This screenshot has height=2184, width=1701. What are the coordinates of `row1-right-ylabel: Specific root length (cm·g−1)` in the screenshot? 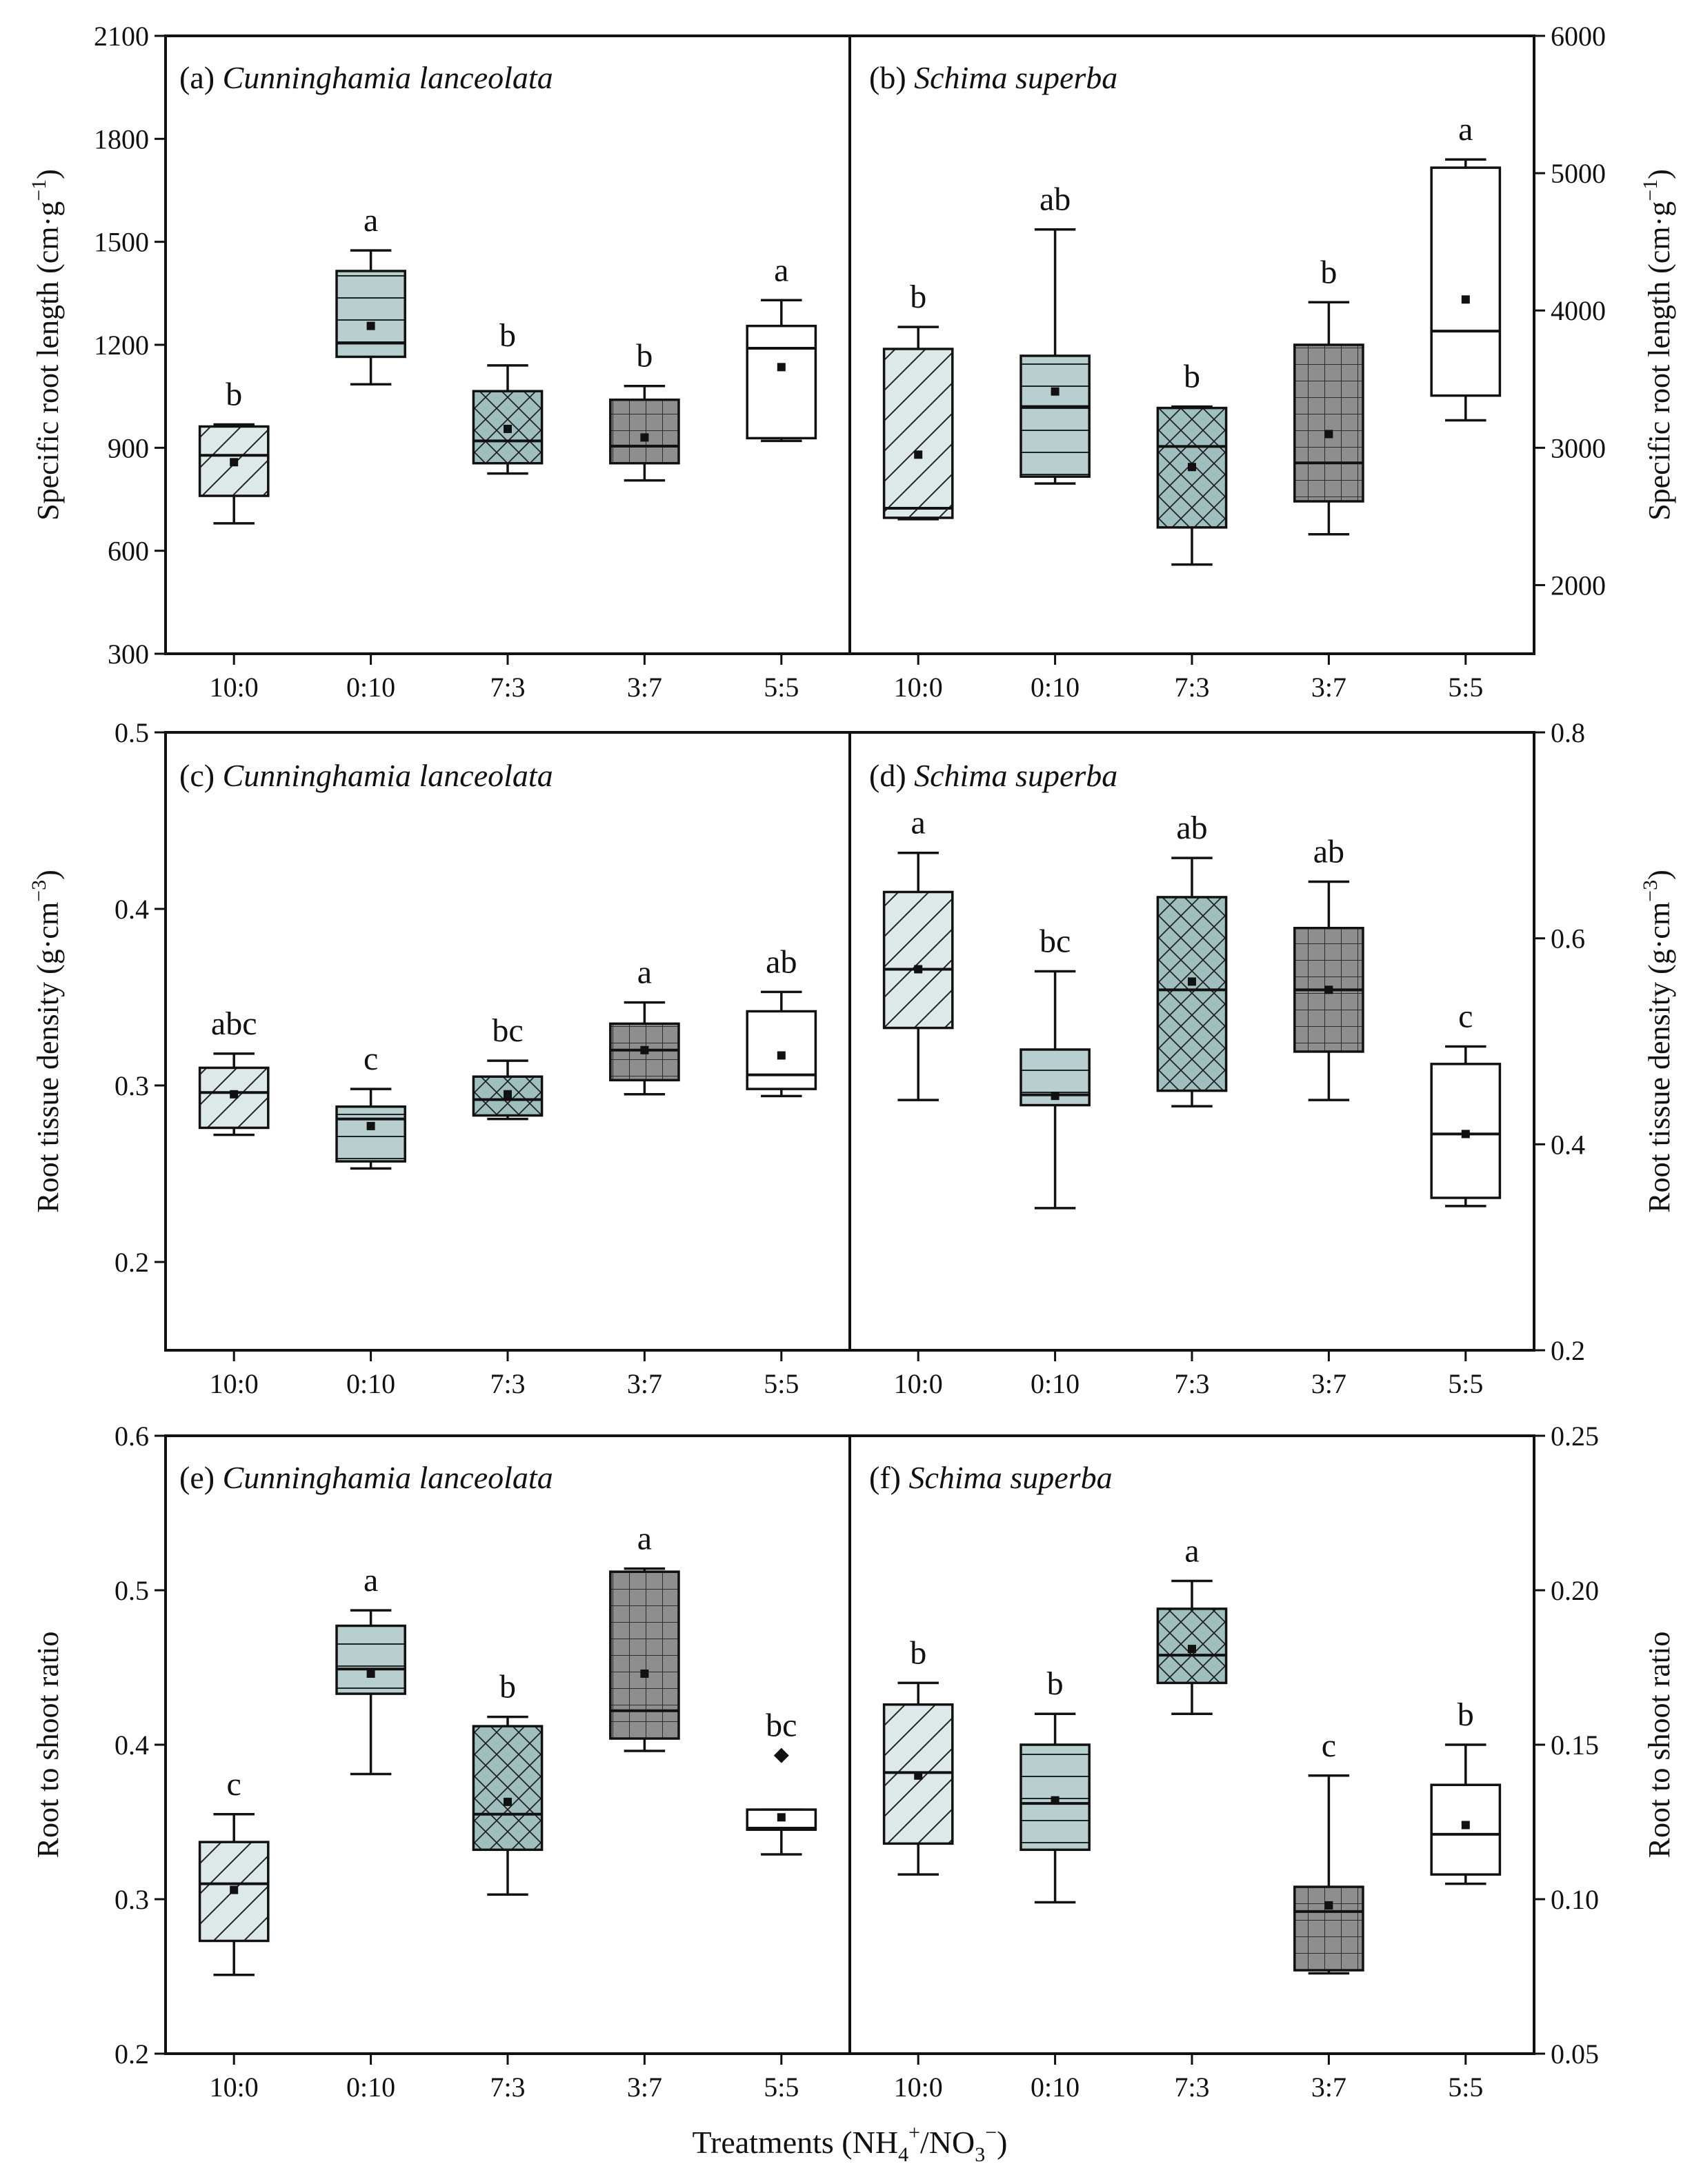 It's located at (1657, 345).